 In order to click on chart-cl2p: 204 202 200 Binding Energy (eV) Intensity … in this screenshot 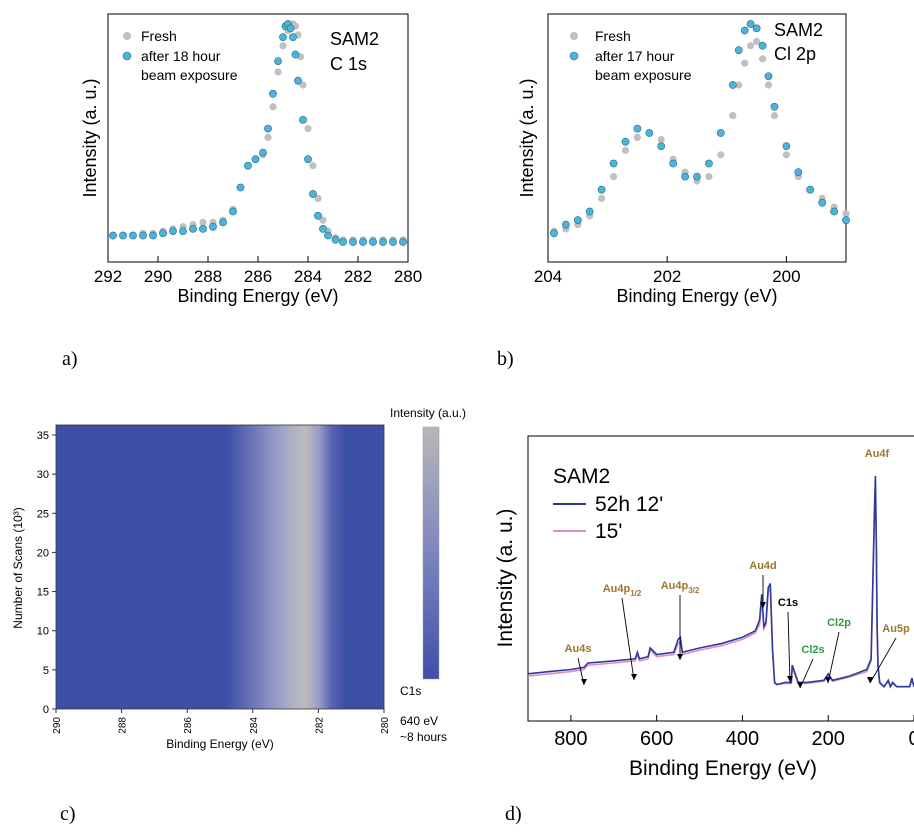, I will do `click(683, 159)`.